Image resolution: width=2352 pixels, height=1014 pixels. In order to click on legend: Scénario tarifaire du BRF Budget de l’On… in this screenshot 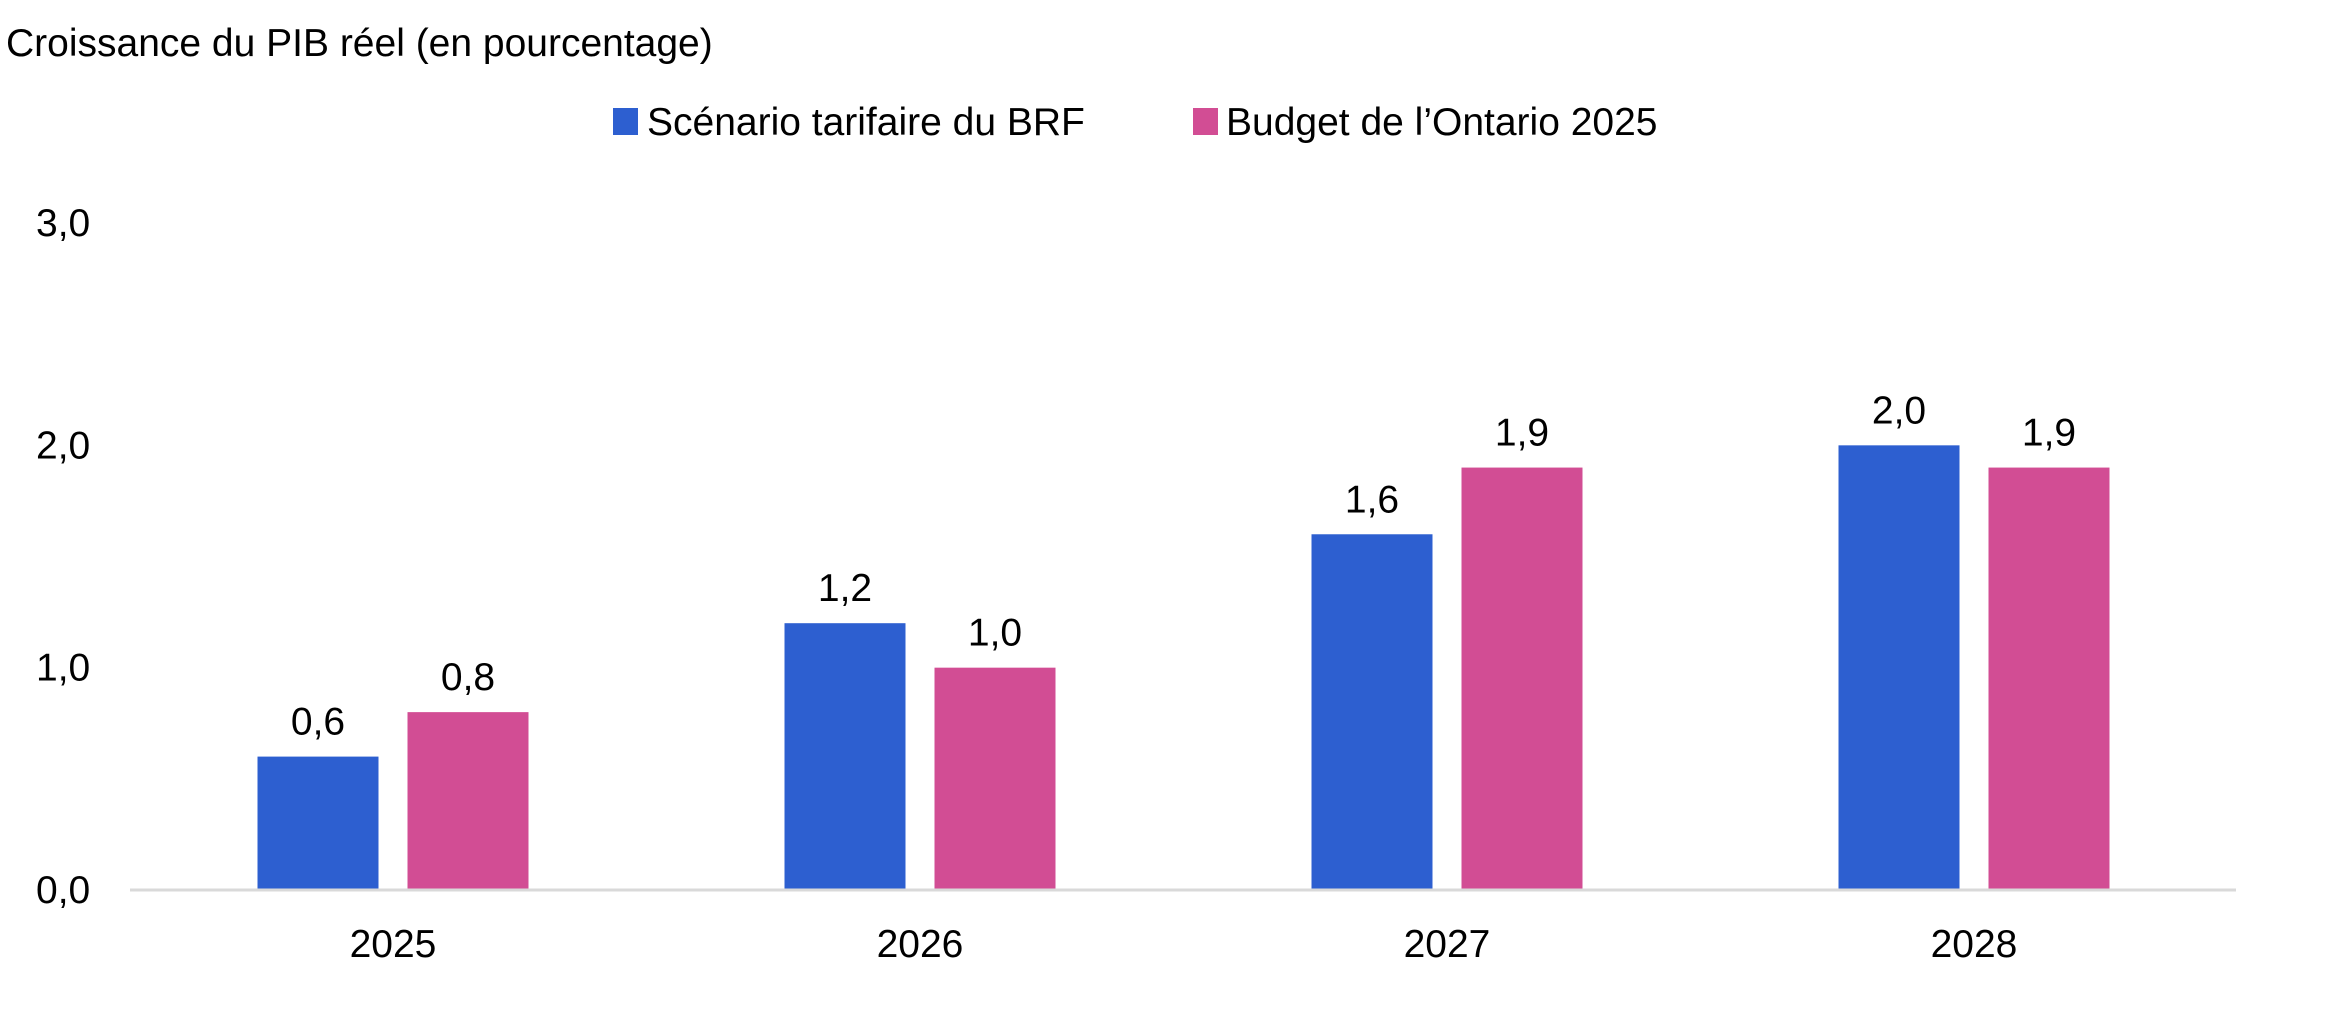, I will do `click(1135, 122)`.